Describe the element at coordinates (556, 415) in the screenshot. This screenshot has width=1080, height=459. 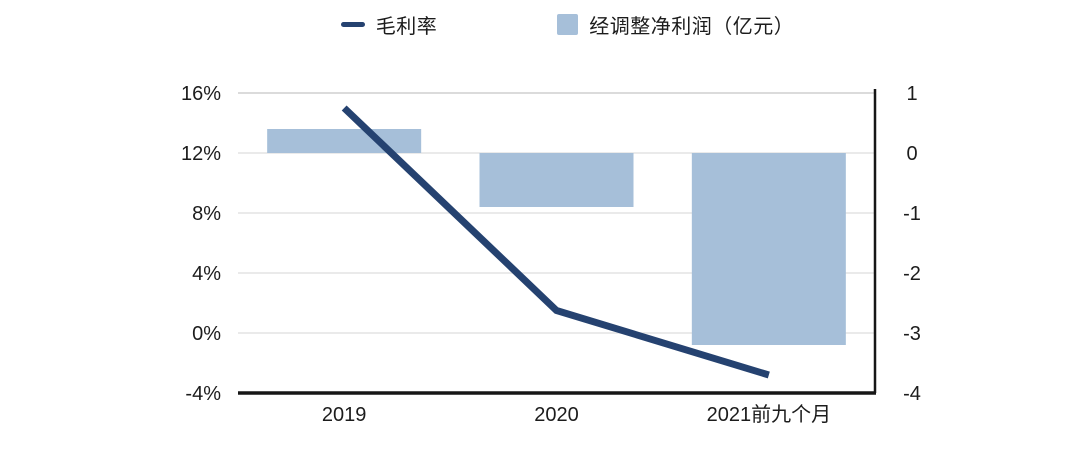
I see `x-axis-category-label: 2020` at that location.